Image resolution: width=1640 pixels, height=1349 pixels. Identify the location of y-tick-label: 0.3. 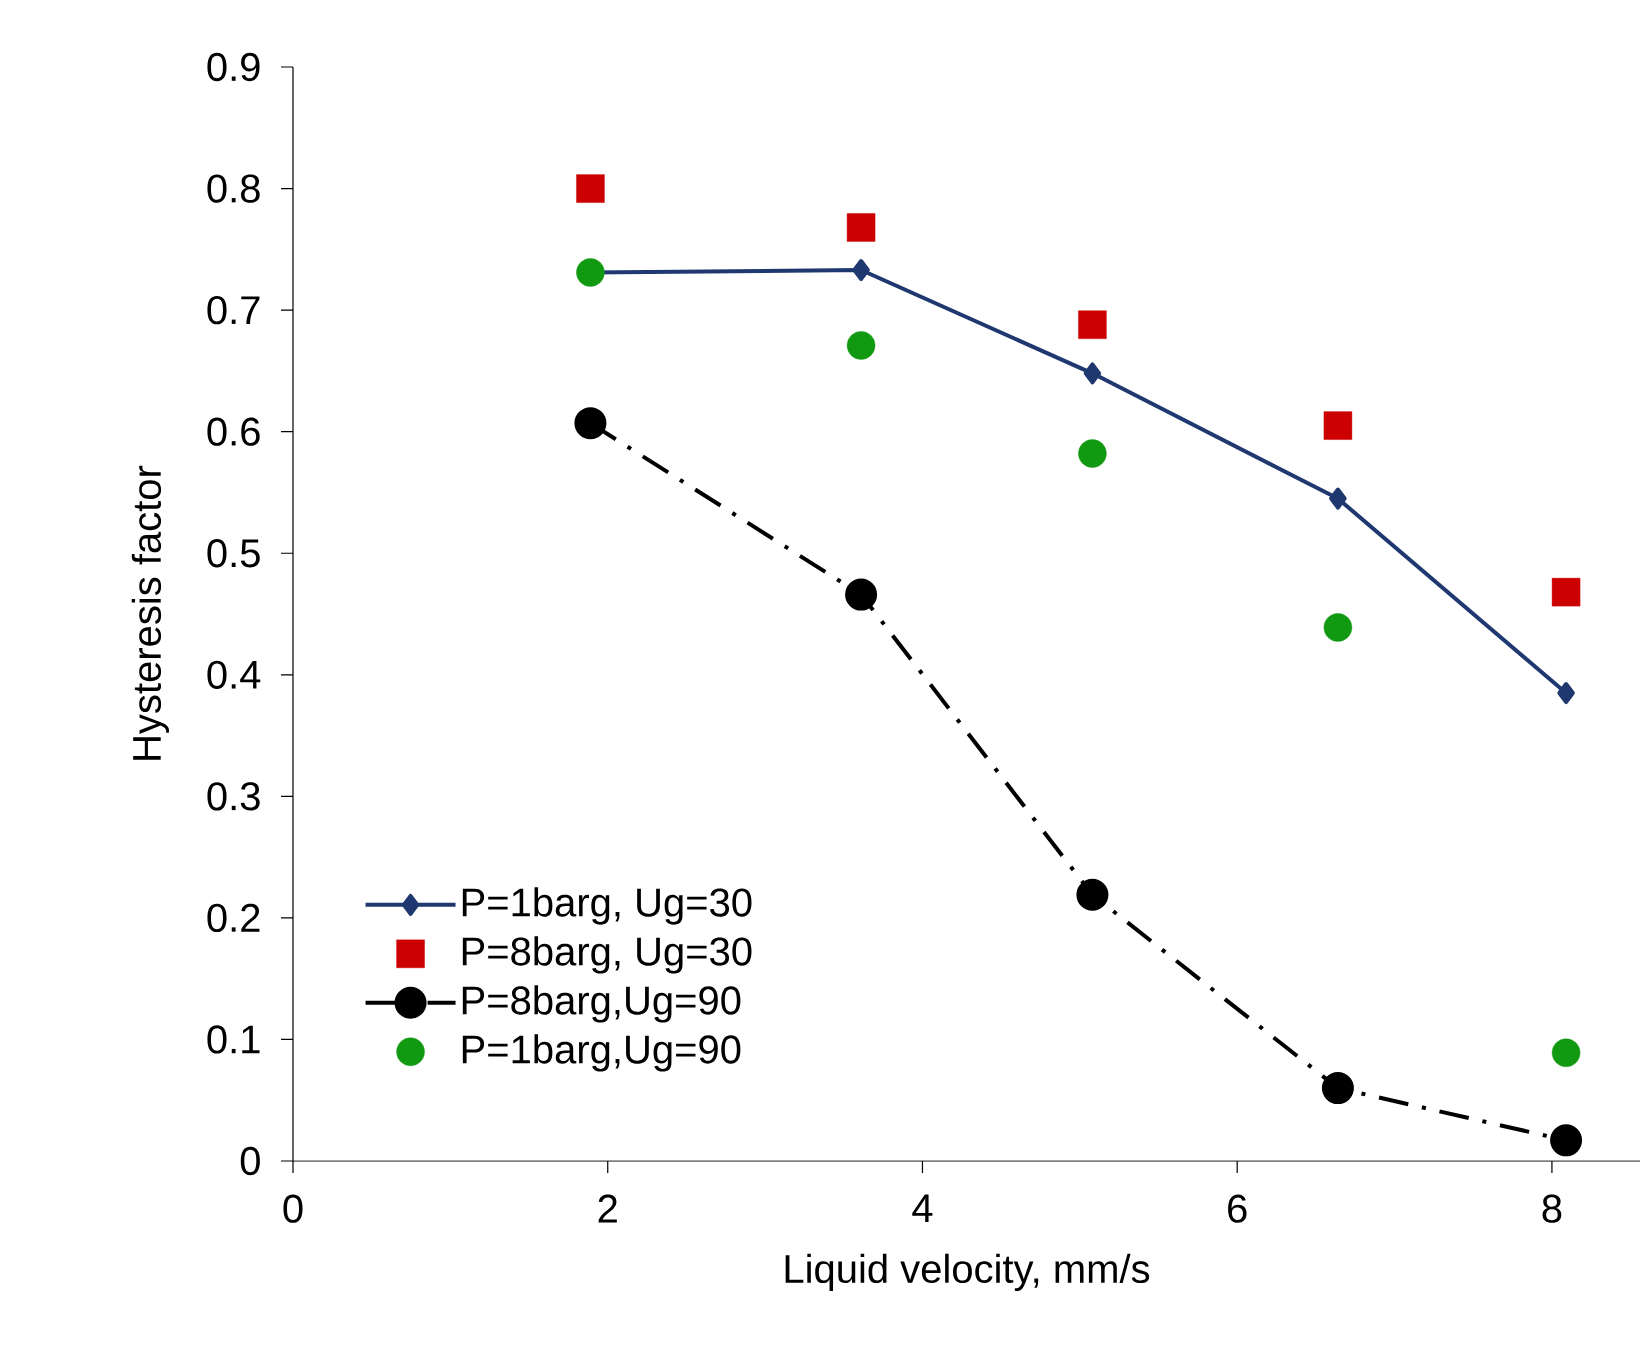
(233, 796).